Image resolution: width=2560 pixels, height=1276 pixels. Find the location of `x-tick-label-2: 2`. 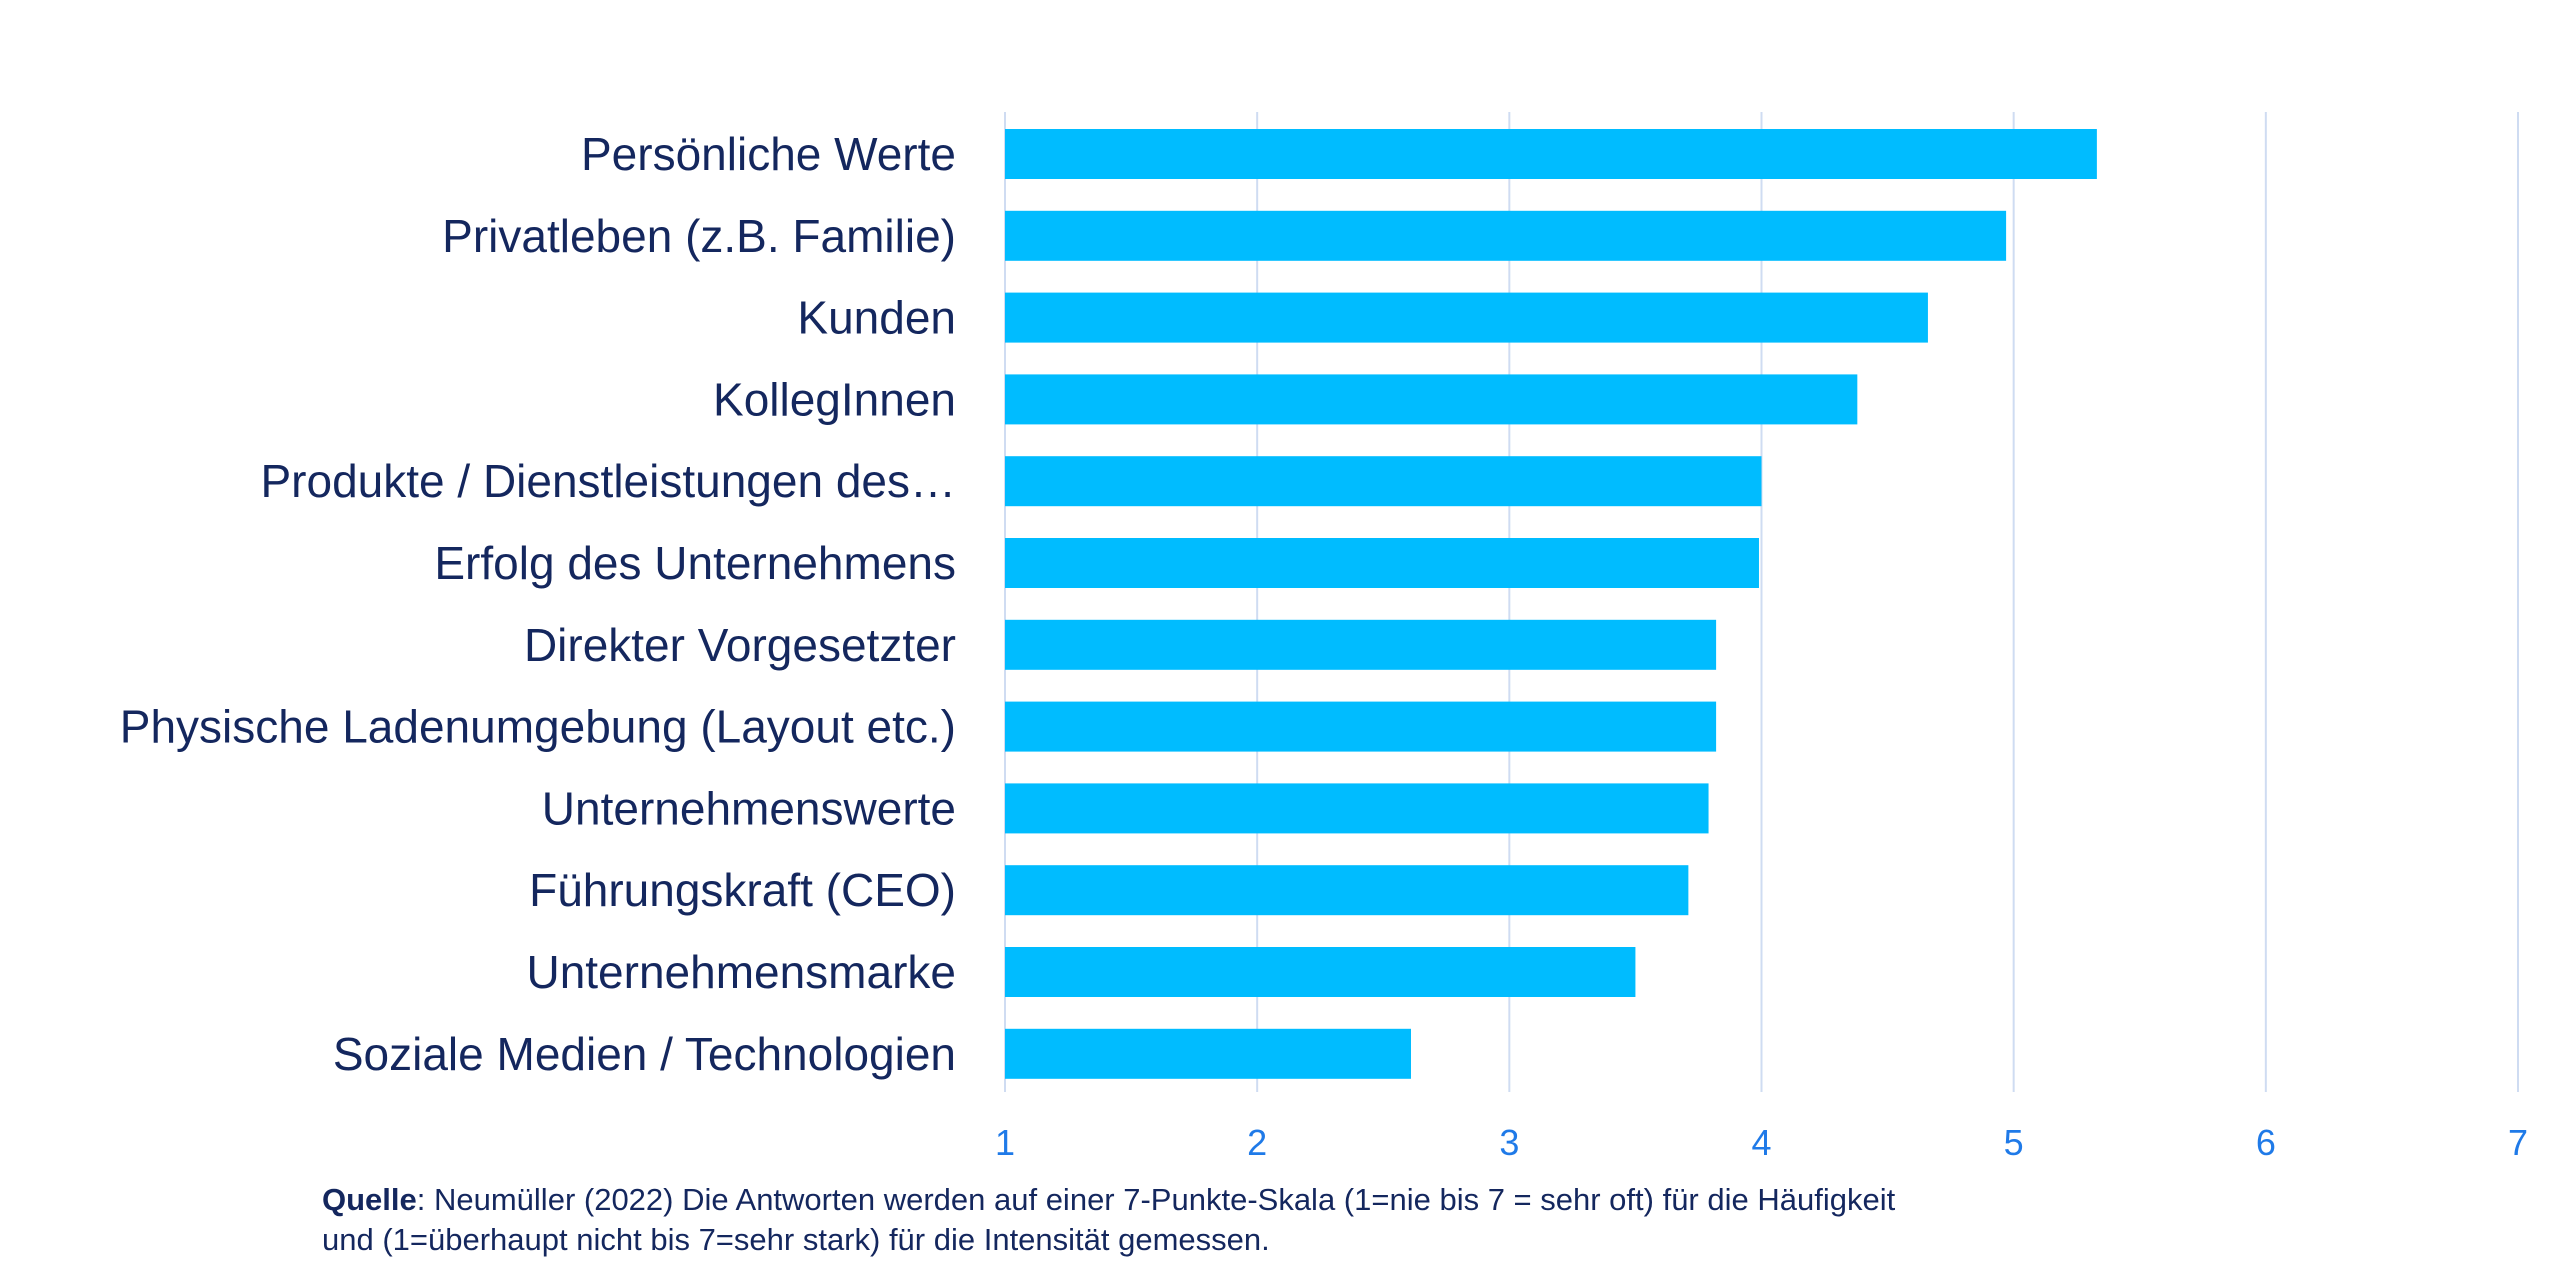

x-tick-label-2: 2 is located at coordinates (1257, 1142).